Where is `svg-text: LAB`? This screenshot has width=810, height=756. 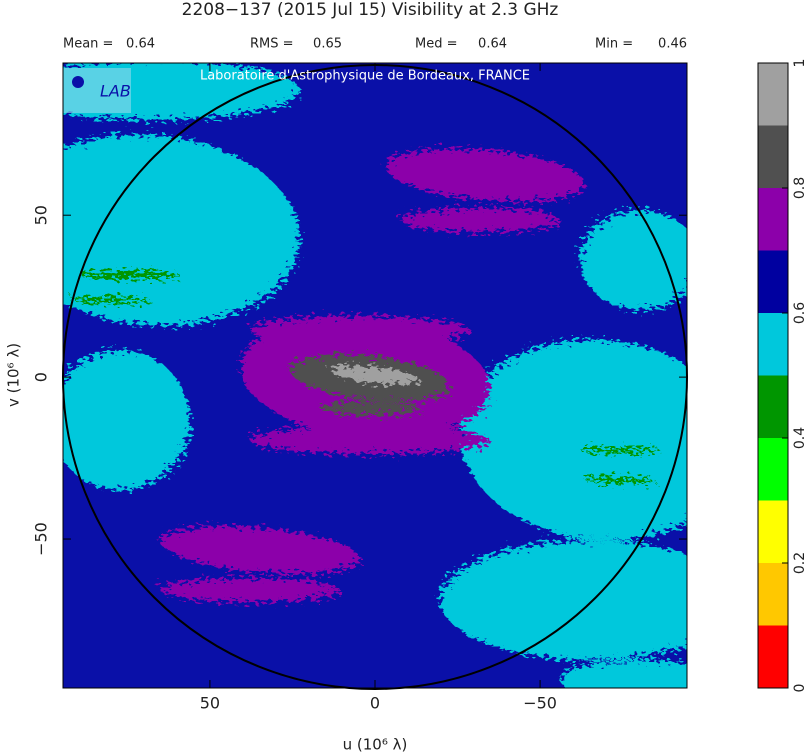
svg-text: LAB is located at coordinates (115, 91).